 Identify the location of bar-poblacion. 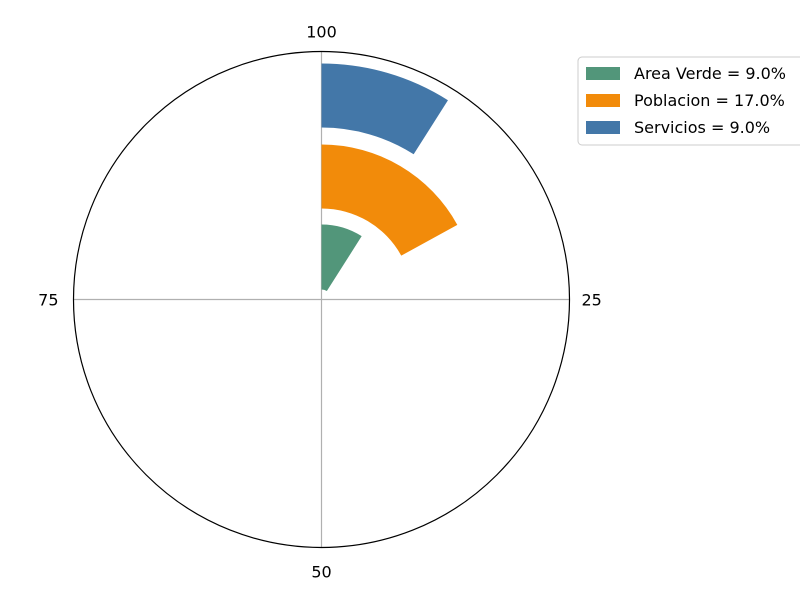
(389, 200).